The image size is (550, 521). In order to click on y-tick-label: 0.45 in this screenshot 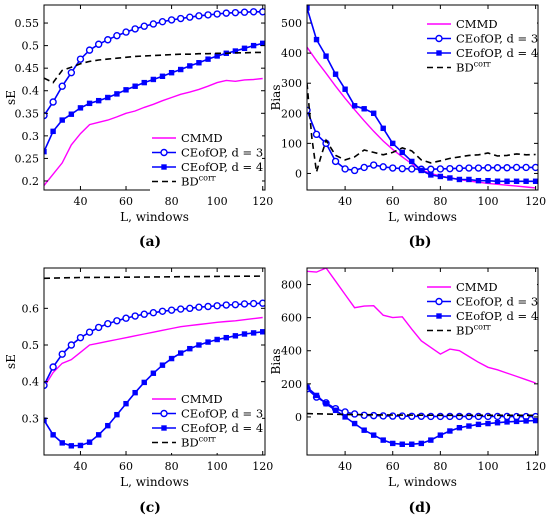, I will do `click(27, 68)`.